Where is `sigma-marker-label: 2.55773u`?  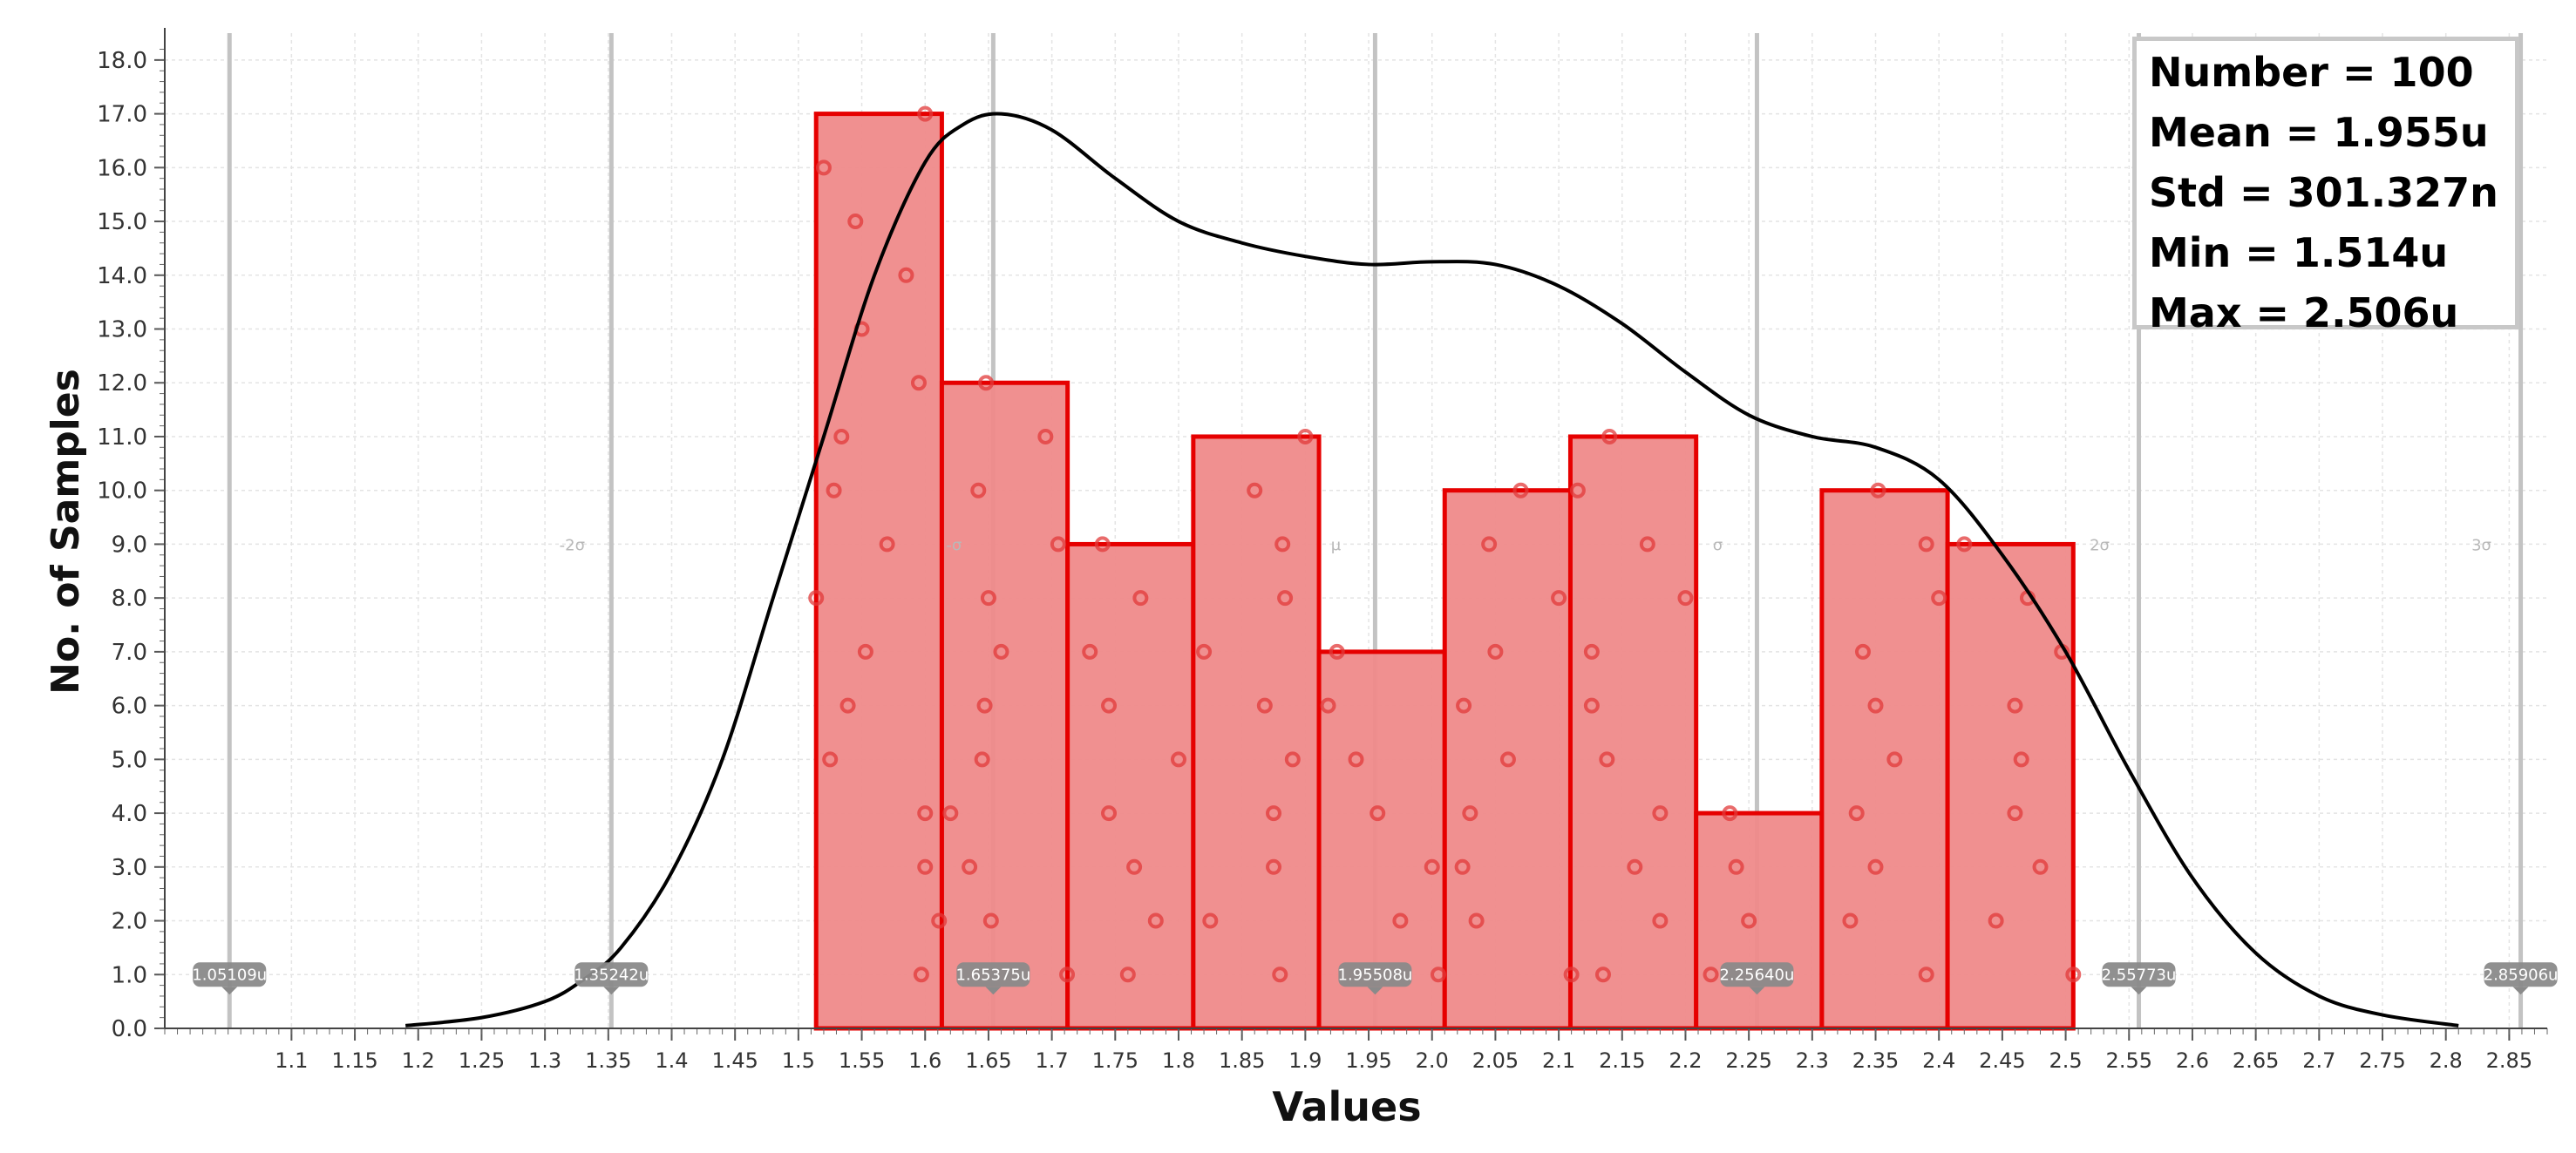 sigma-marker-label: 2.55773u is located at coordinates (2139, 979).